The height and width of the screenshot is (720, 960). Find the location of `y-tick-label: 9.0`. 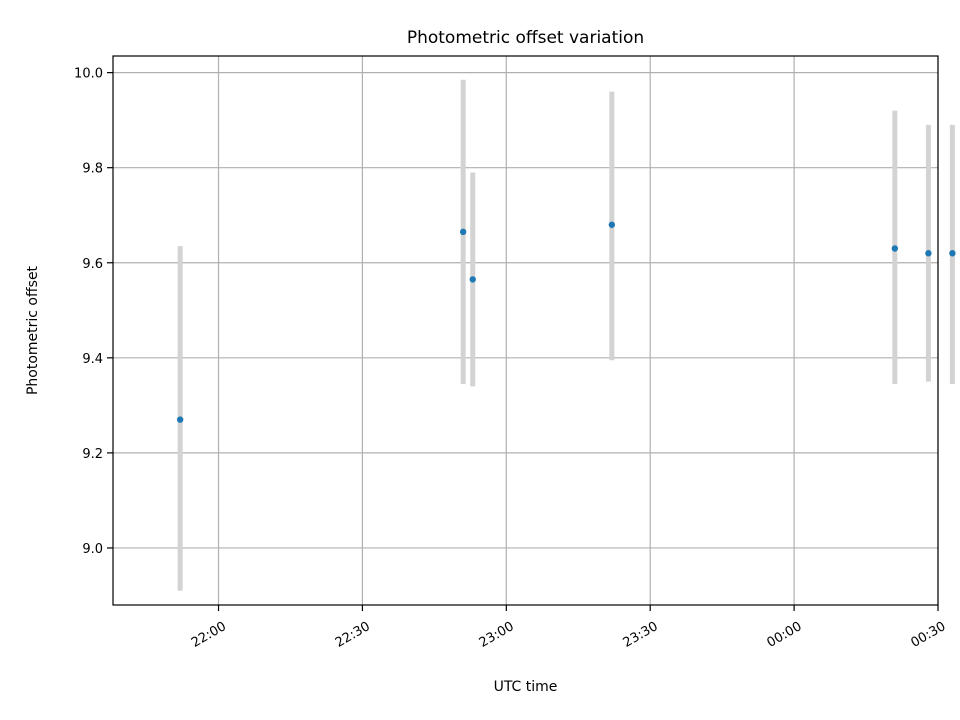

y-tick-label: 9.0 is located at coordinates (92, 549).